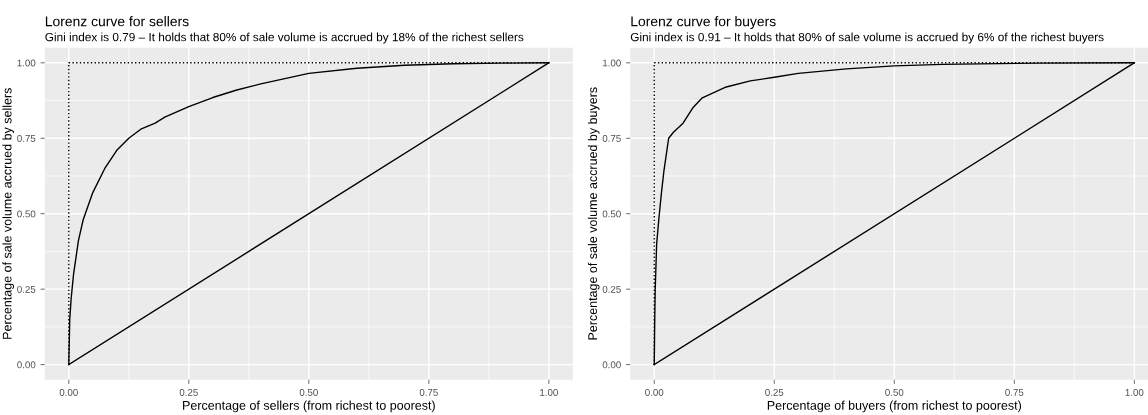 Image resolution: width=1148 pixels, height=415 pixels. Describe the element at coordinates (284, 38) in the screenshot. I see `chart-subtitle: Gini index is 0.79 – It holds that 80% of sale volume is accrued by 18% of the richest sellers` at that location.